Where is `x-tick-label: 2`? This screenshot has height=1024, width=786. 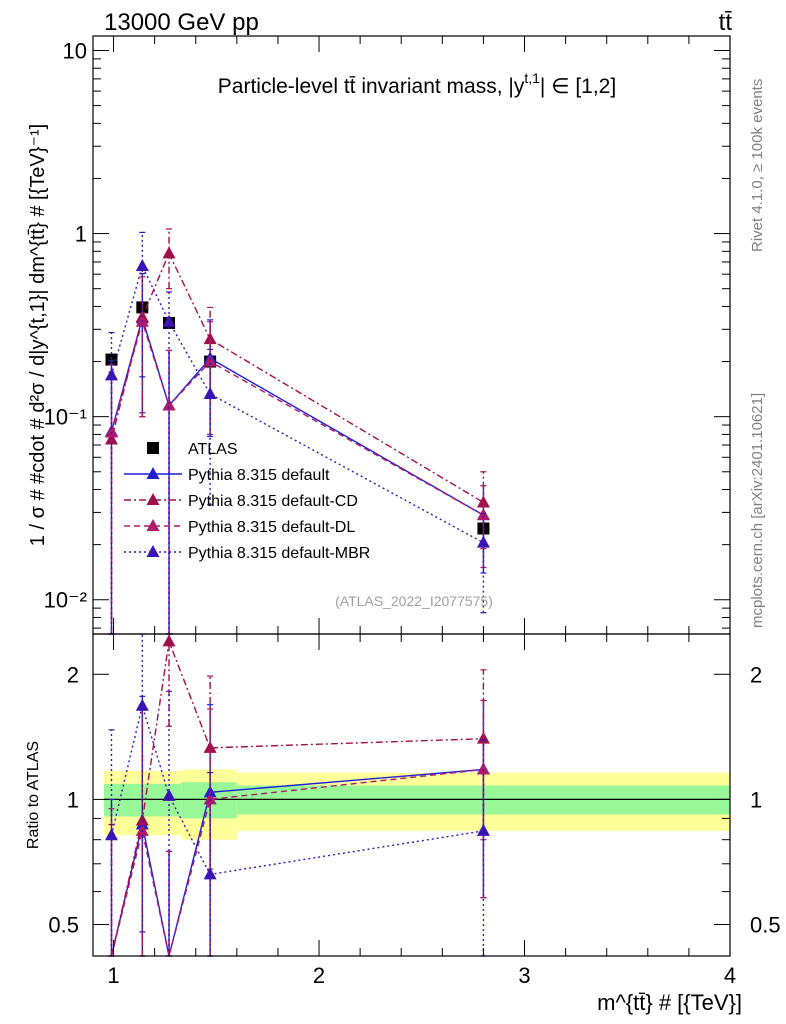 x-tick-label: 2 is located at coordinates (319, 975).